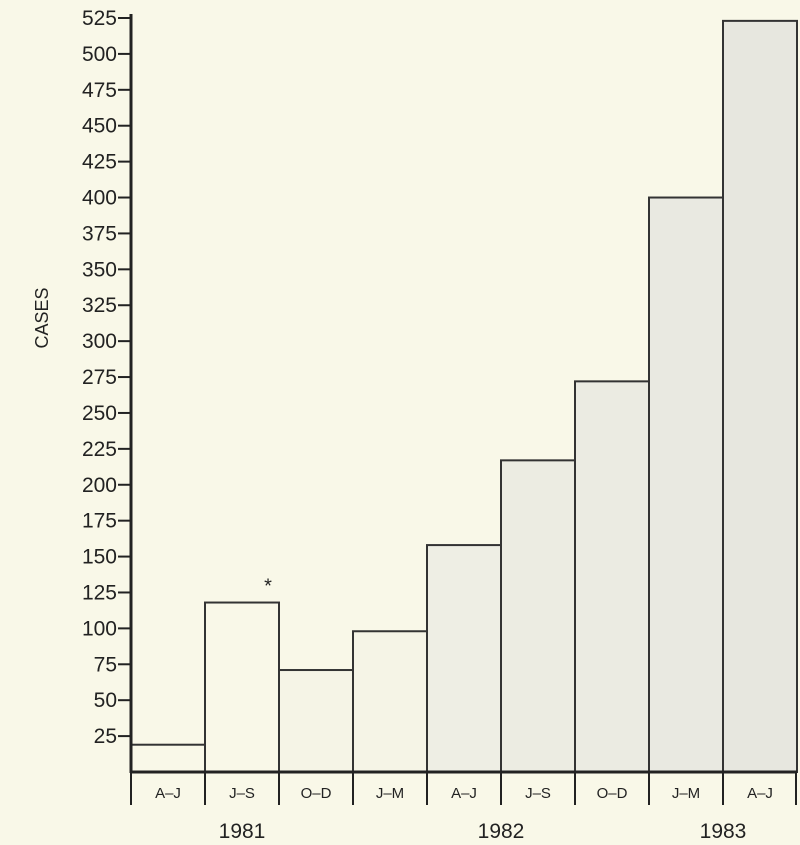 This screenshot has height=845, width=800. Describe the element at coordinates (105, 700) in the screenshot. I see `y-tick-label: 50` at that location.